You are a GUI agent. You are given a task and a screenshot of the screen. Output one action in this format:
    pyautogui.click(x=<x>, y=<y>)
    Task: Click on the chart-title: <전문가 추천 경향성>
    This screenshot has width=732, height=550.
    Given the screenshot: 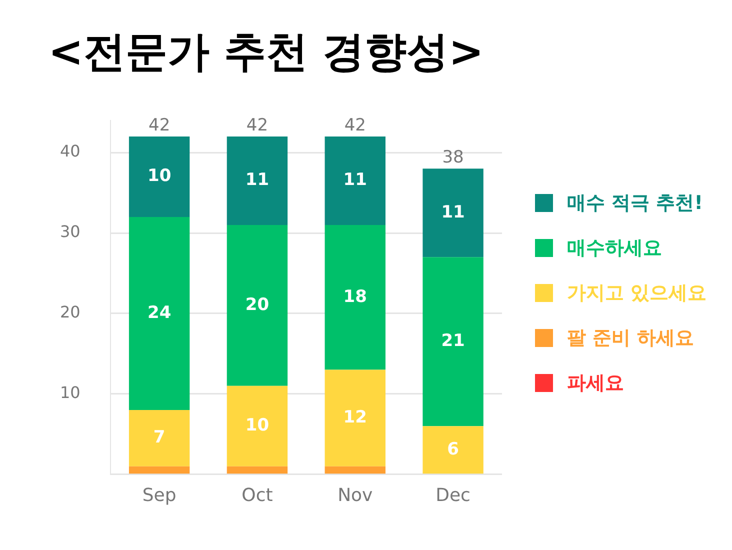 What is the action you would take?
    pyautogui.click(x=266, y=51)
    